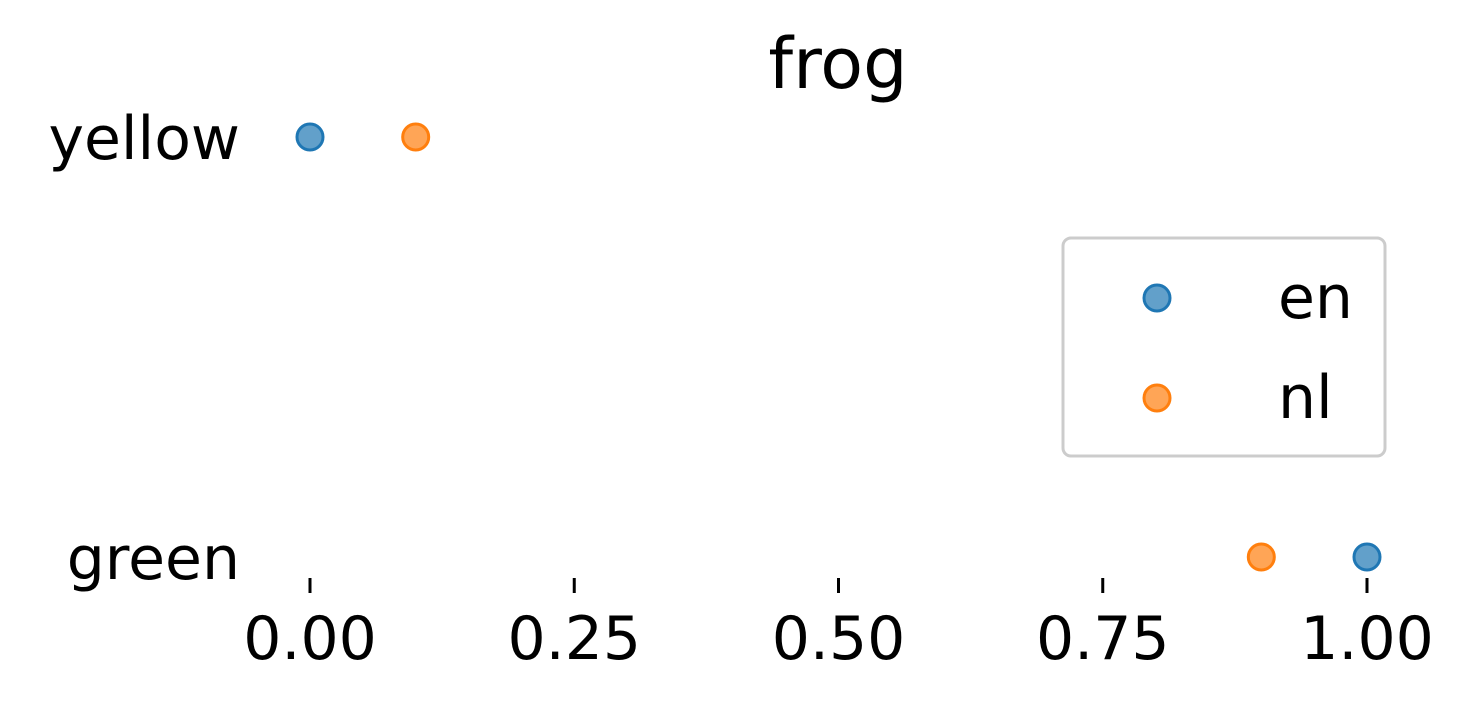 This screenshot has height=708, width=1470. Describe the element at coordinates (1315, 298) in the screenshot. I see `legend-label-en: en` at that location.